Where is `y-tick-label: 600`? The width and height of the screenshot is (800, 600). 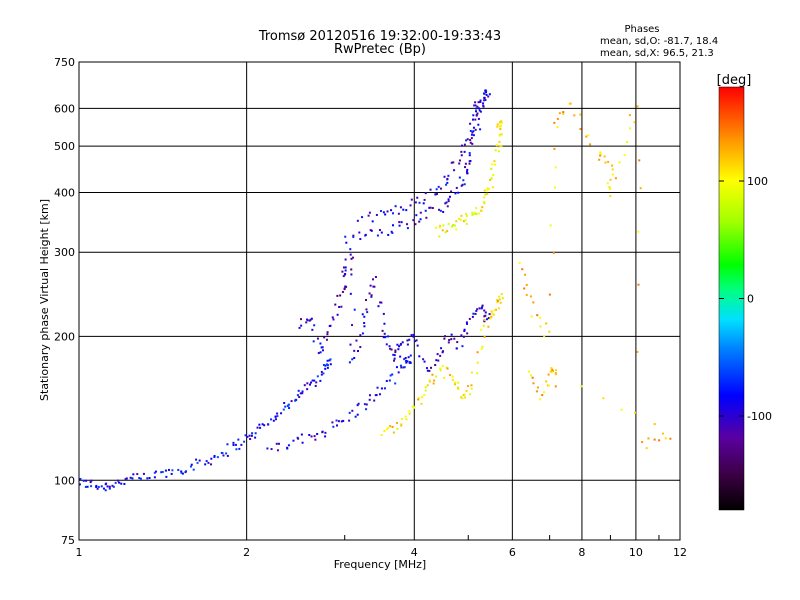
y-tick-label: 600 is located at coordinates (64, 108).